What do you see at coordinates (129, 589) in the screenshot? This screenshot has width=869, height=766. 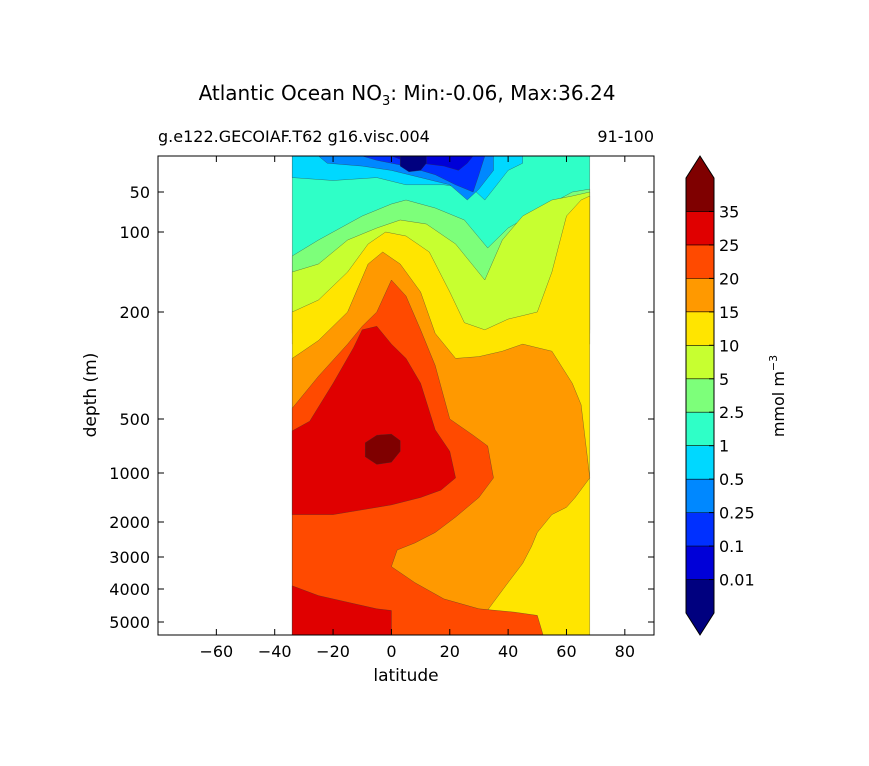 I see `y-tick-label: 4000` at bounding box center [129, 589].